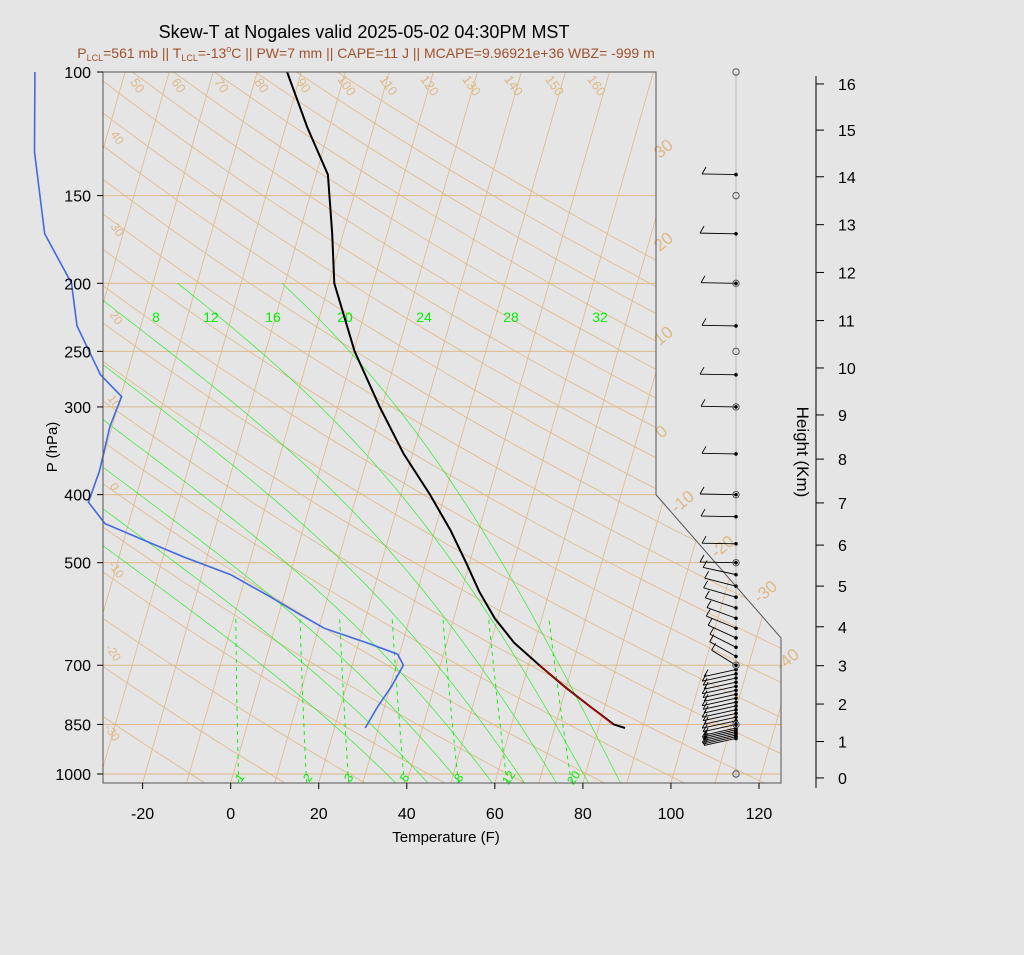  I want to click on pressure-tick-label: 250, so click(77, 352).